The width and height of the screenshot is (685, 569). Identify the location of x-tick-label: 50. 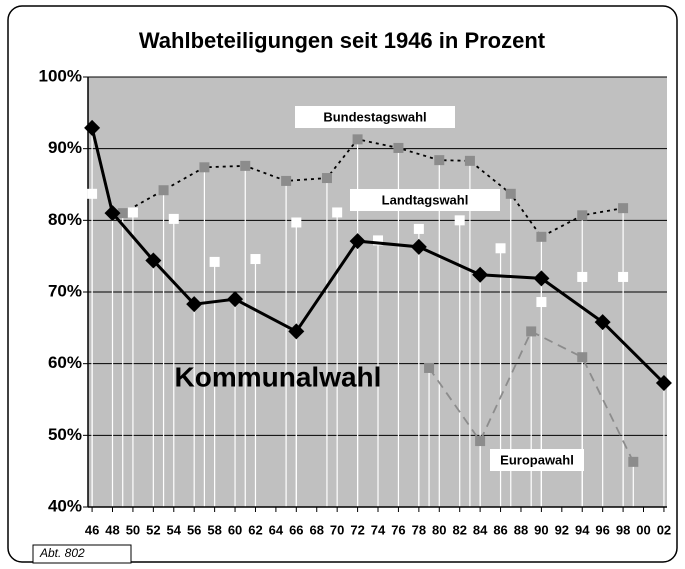
(133, 529).